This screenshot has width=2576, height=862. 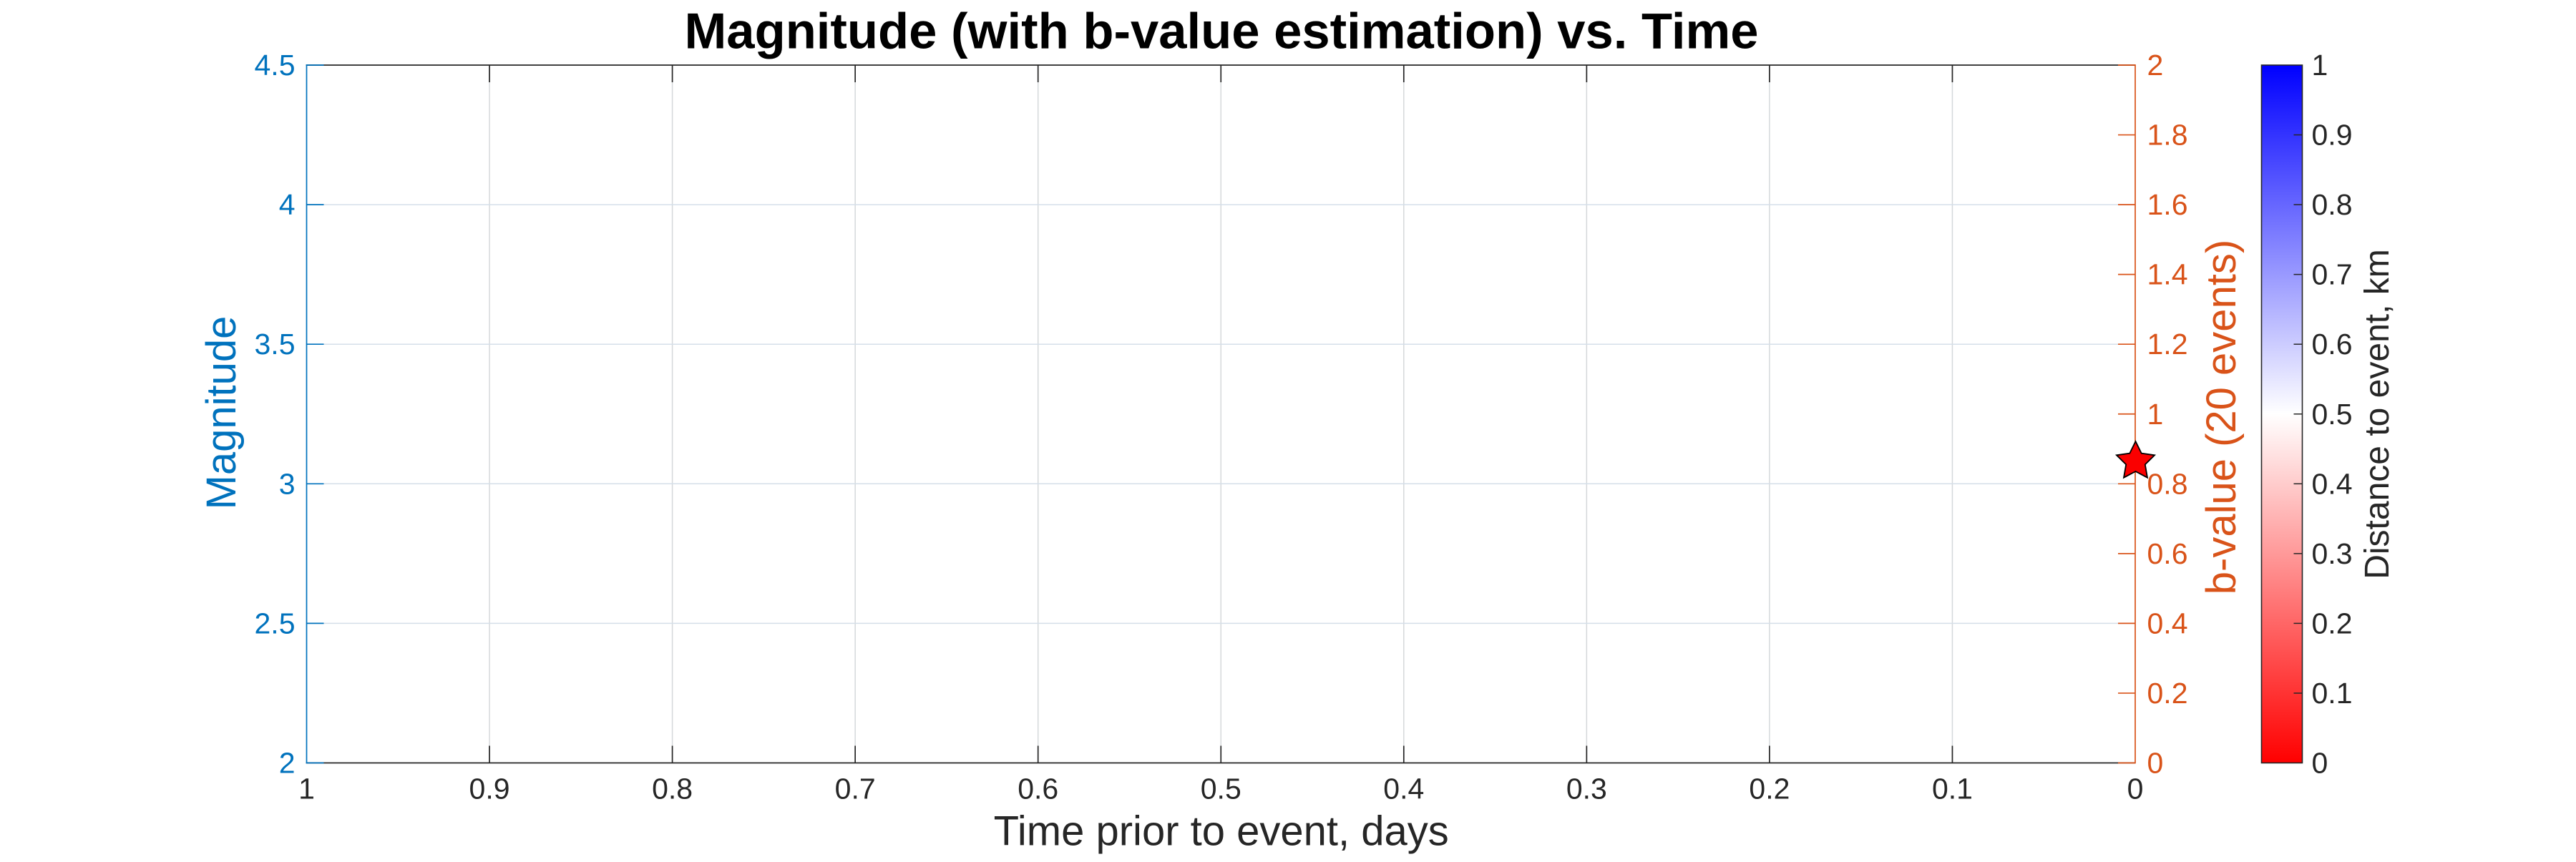 I want to click on svg-text: 4, so click(x=287, y=204).